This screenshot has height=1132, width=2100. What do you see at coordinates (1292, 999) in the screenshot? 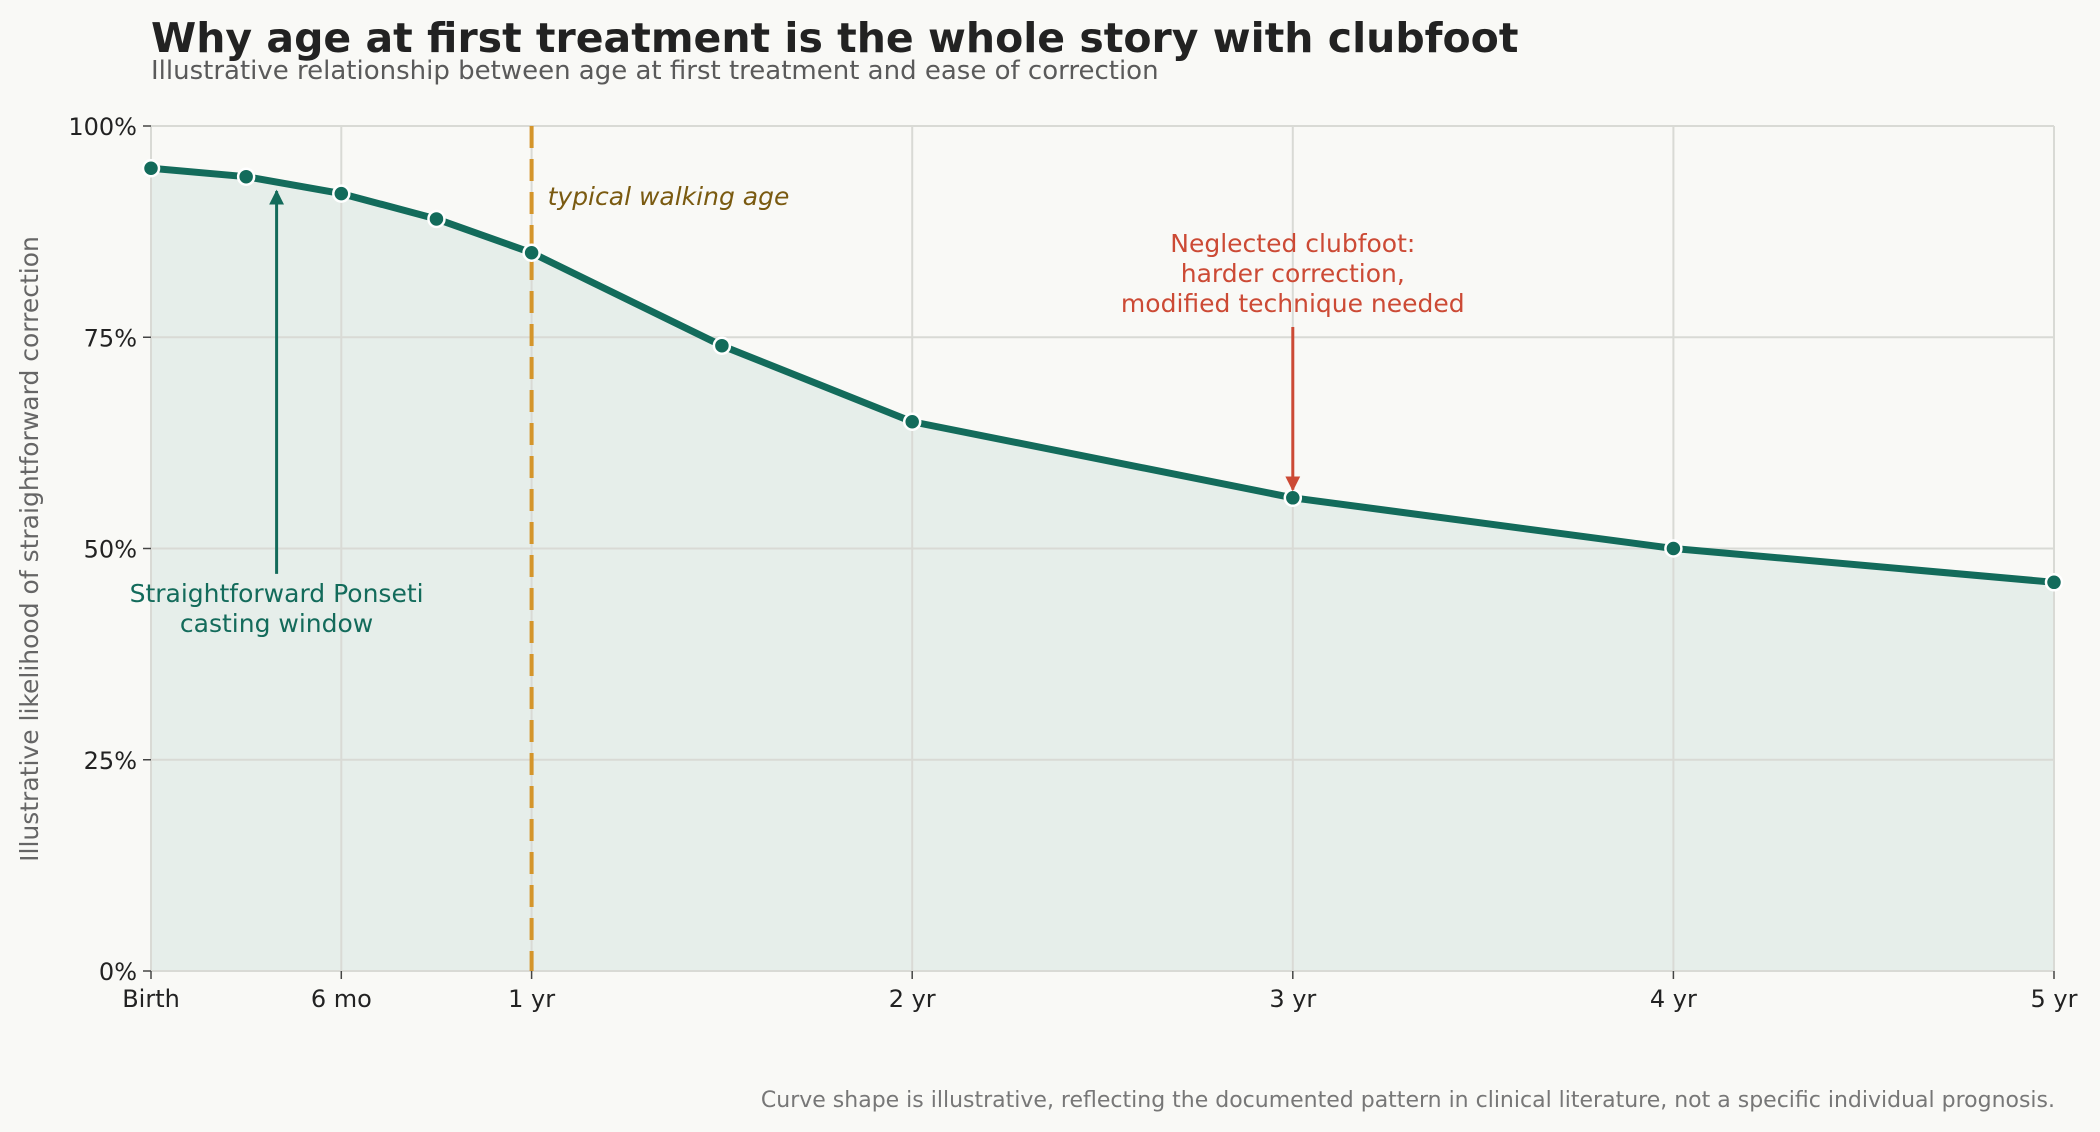
I see `x-tick-label: 3 yr` at bounding box center [1292, 999].